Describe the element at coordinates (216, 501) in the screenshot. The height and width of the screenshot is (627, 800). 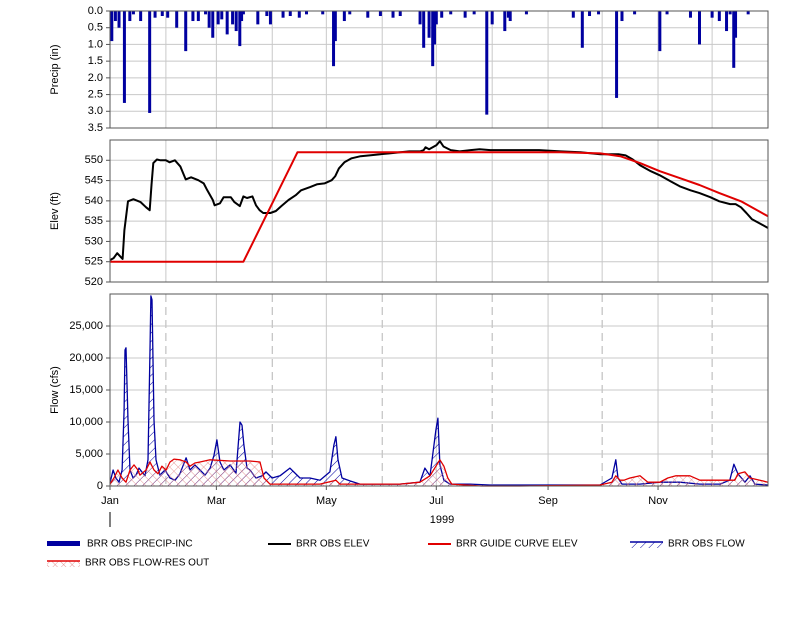
I see `x-tick-label: Mar` at that location.